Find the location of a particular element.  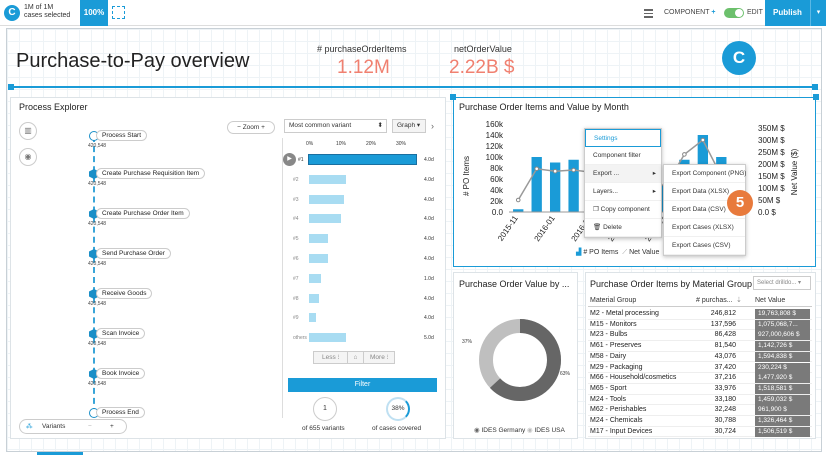

variant-duration: 4.0d is located at coordinates (429, 239).